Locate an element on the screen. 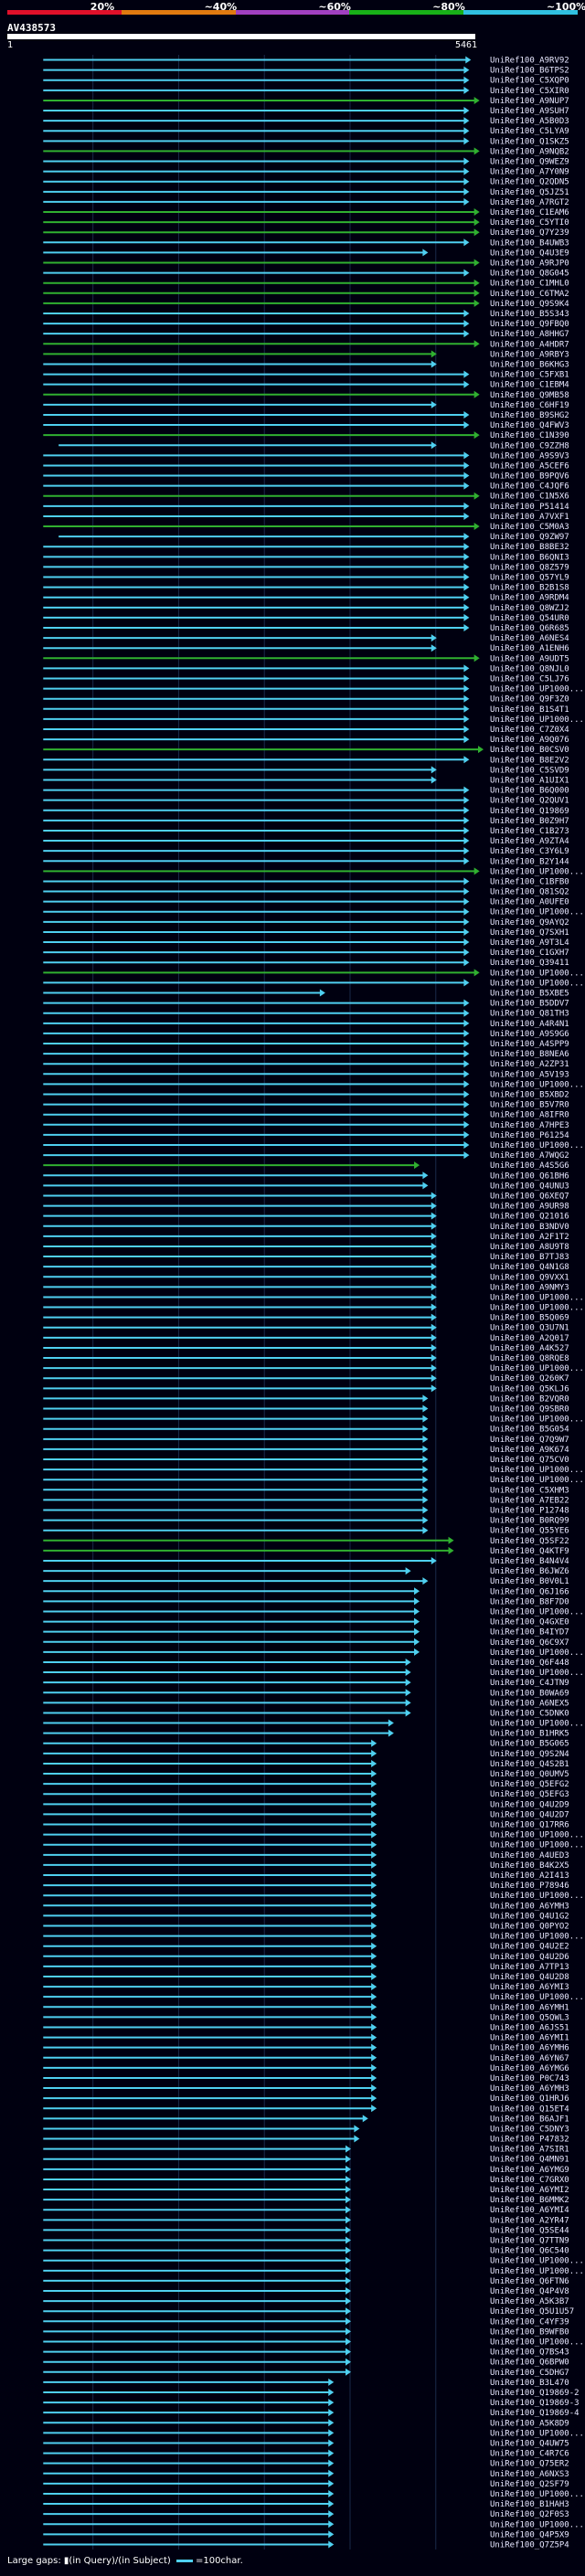 This screenshot has height=2576, width=585. hit-label: UniRef100_Q6C9X7 is located at coordinates (530, 1643).